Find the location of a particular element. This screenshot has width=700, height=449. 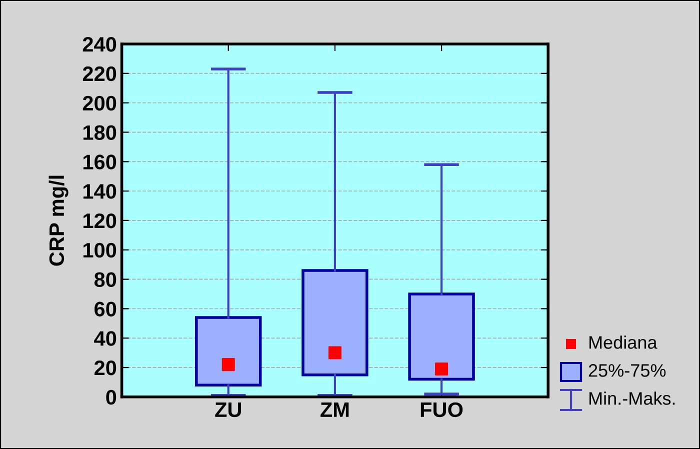

y-tick-label: 240 is located at coordinates (99, 44).